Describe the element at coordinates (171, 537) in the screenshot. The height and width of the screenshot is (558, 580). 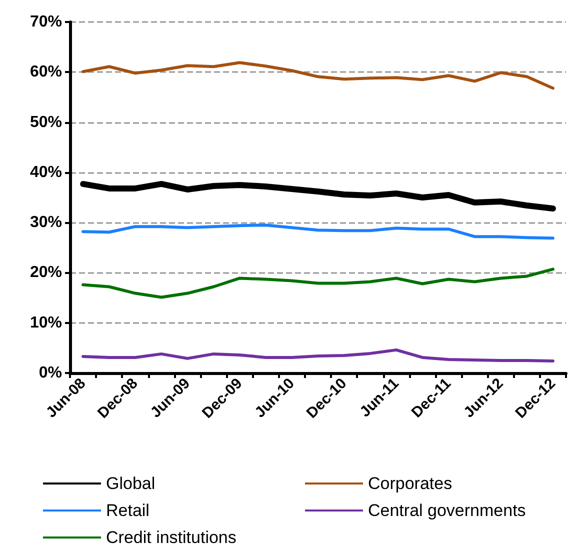
I see `legend-label: Credit institutions` at that location.